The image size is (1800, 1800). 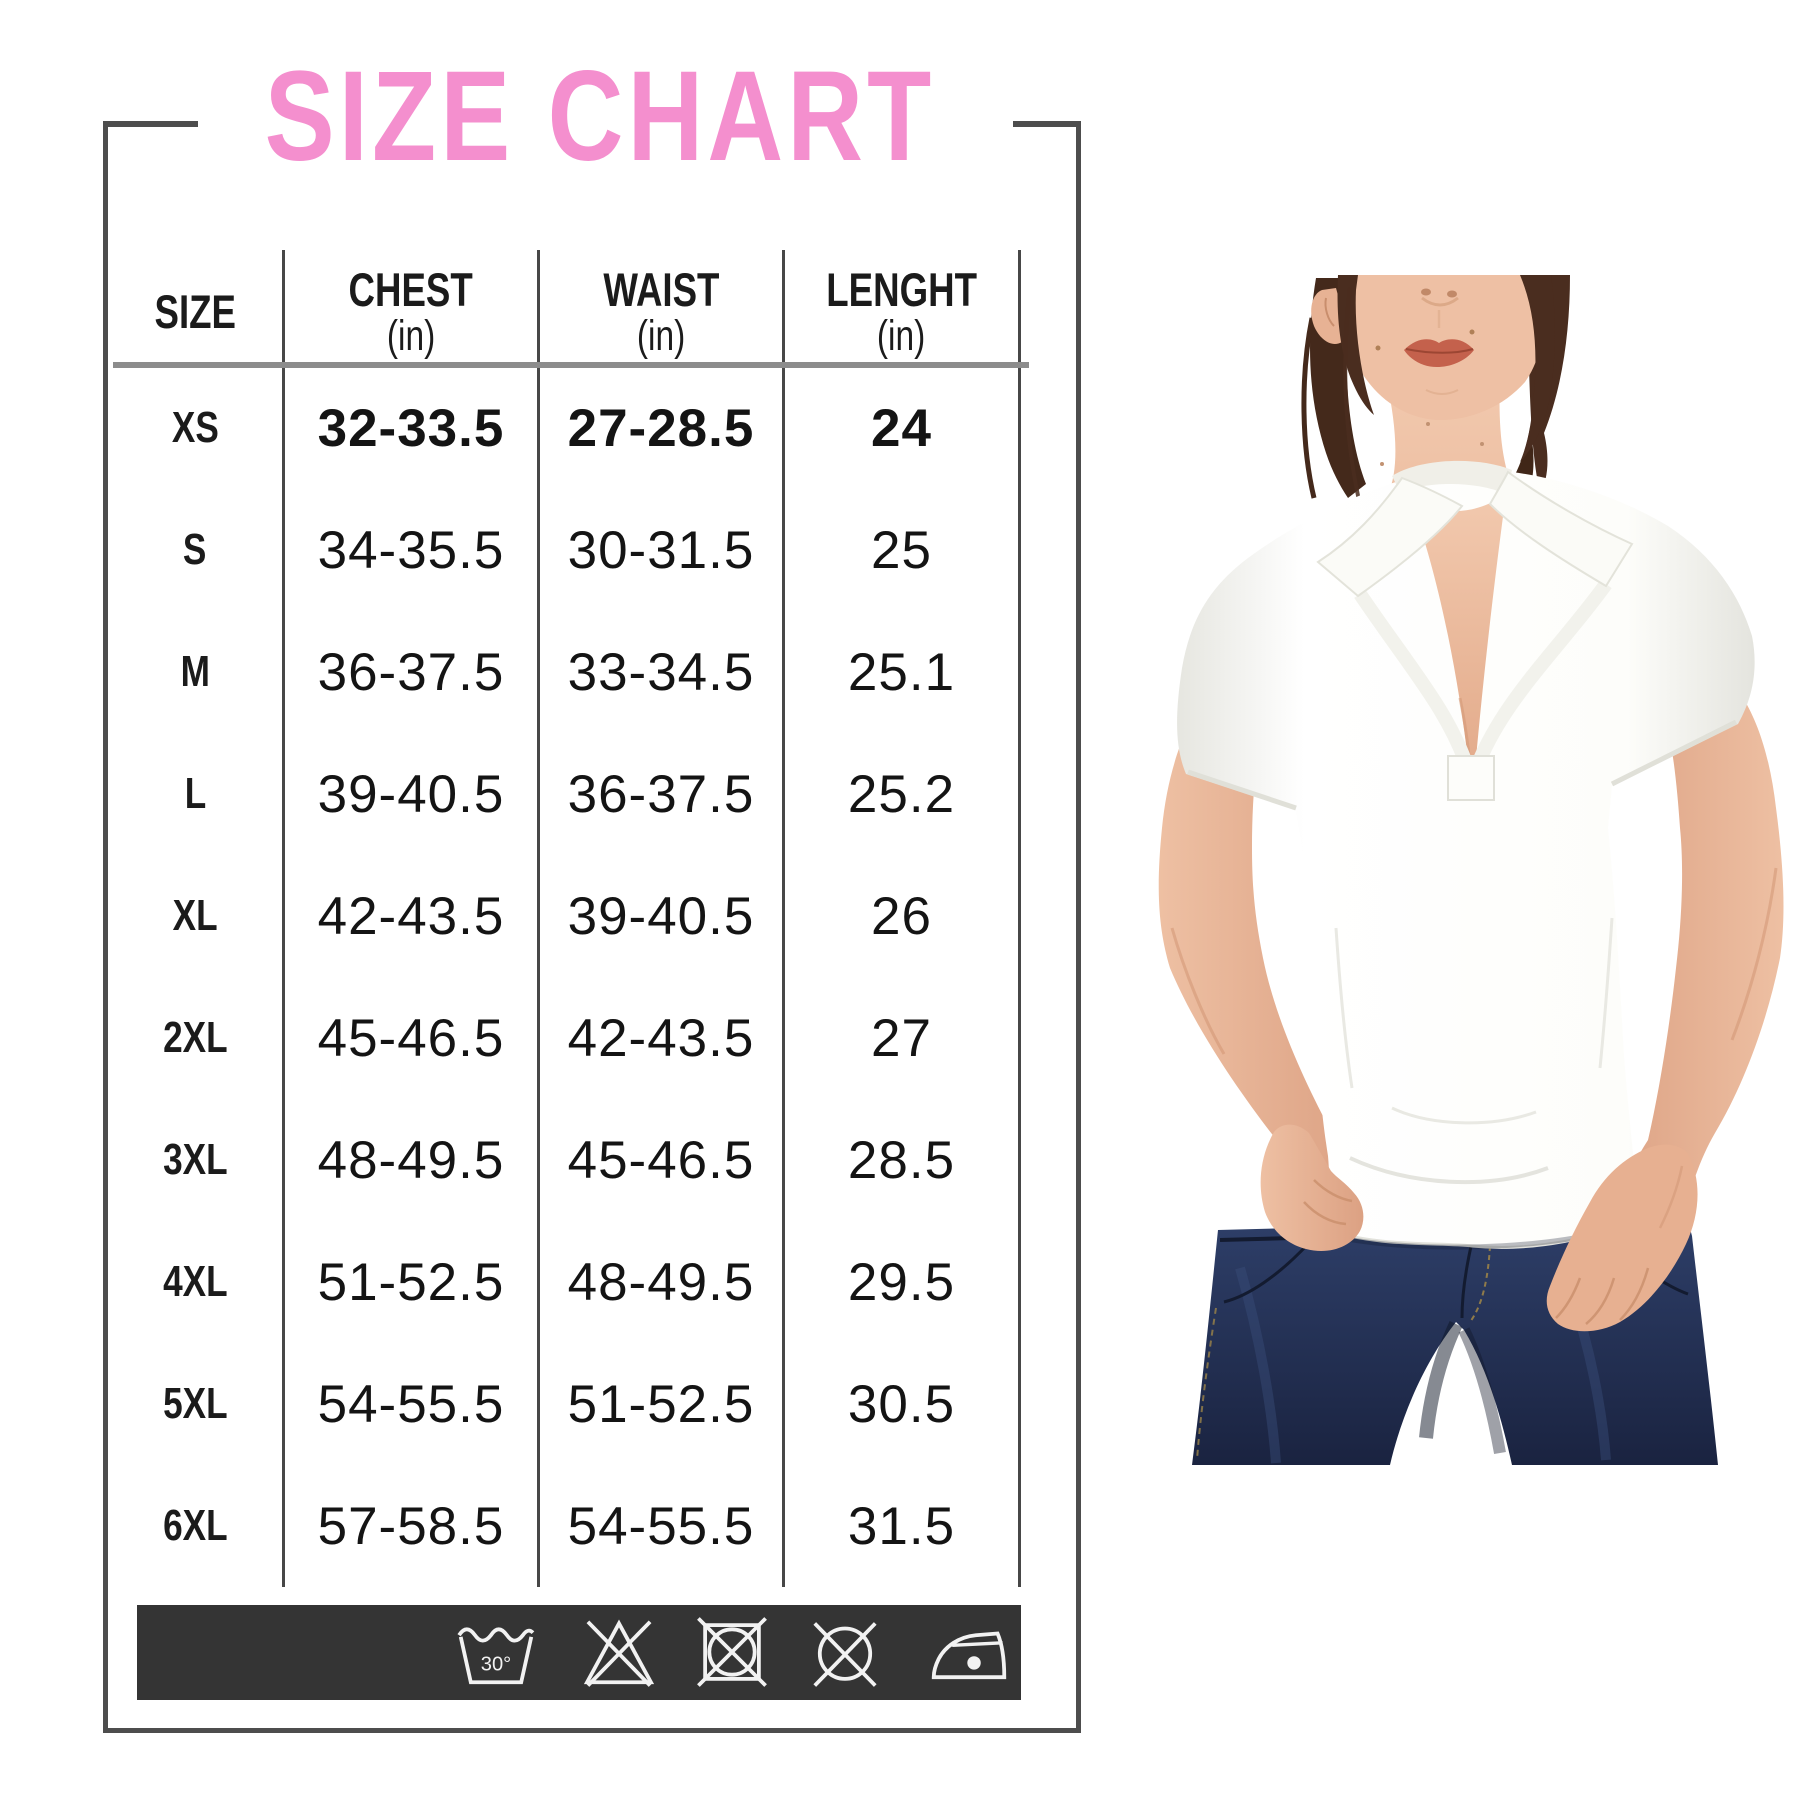 What do you see at coordinates (1312, 1187) in the screenshot?
I see `right-hand` at bounding box center [1312, 1187].